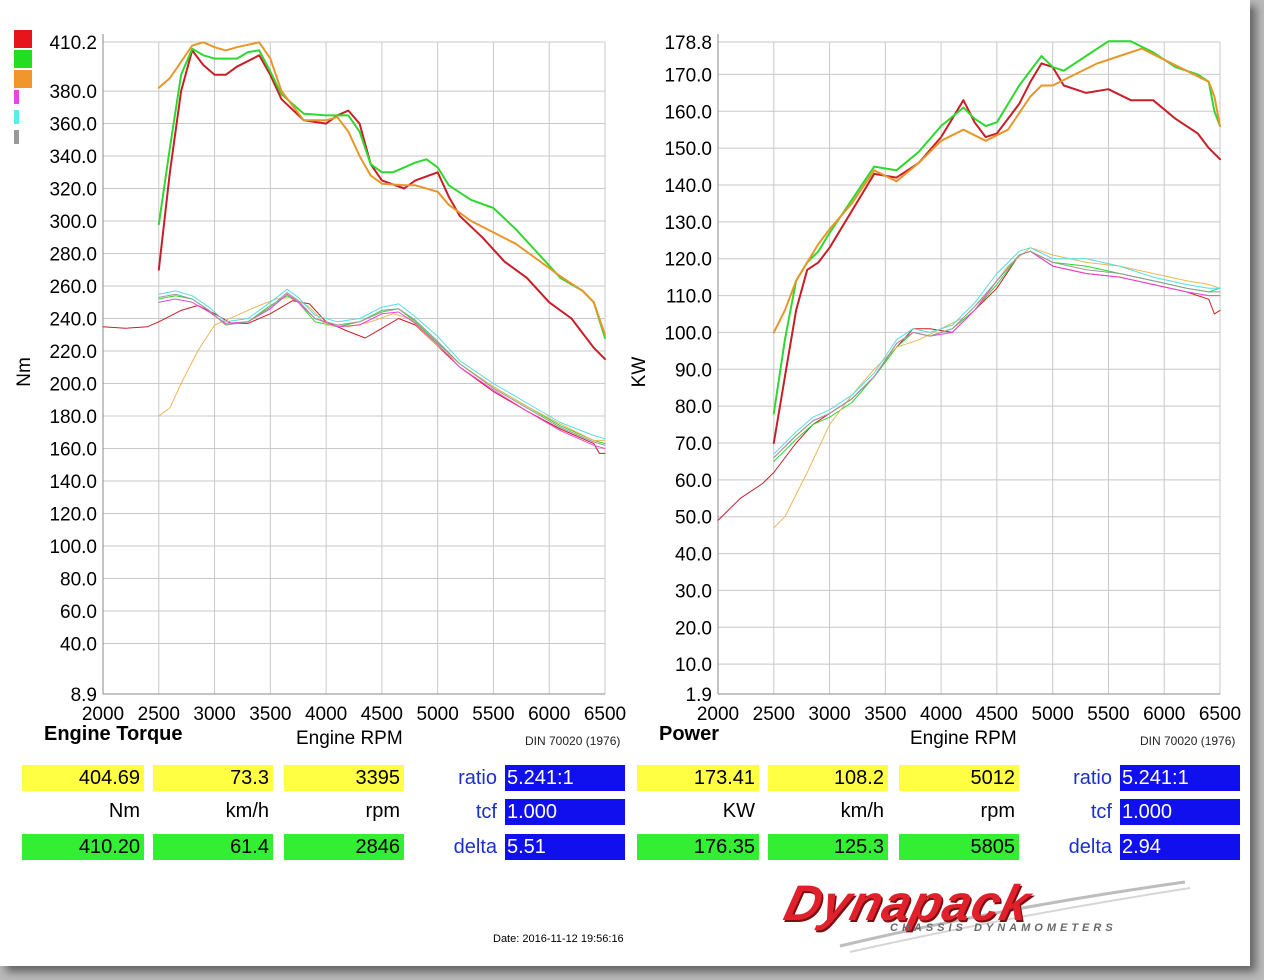 This screenshot has width=1264, height=980. What do you see at coordinates (493, 714) in the screenshot?
I see `torque-x-tick-label: 5500` at bounding box center [493, 714].